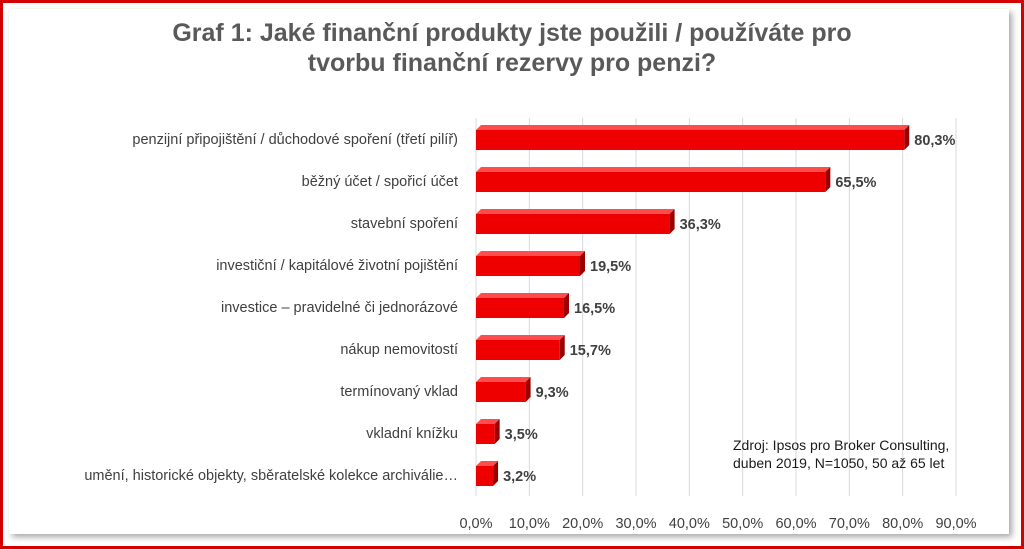 The image size is (1024, 549). What do you see at coordinates (475, 524) in the screenshot?
I see `x-tick-label: 0,0%` at bounding box center [475, 524].